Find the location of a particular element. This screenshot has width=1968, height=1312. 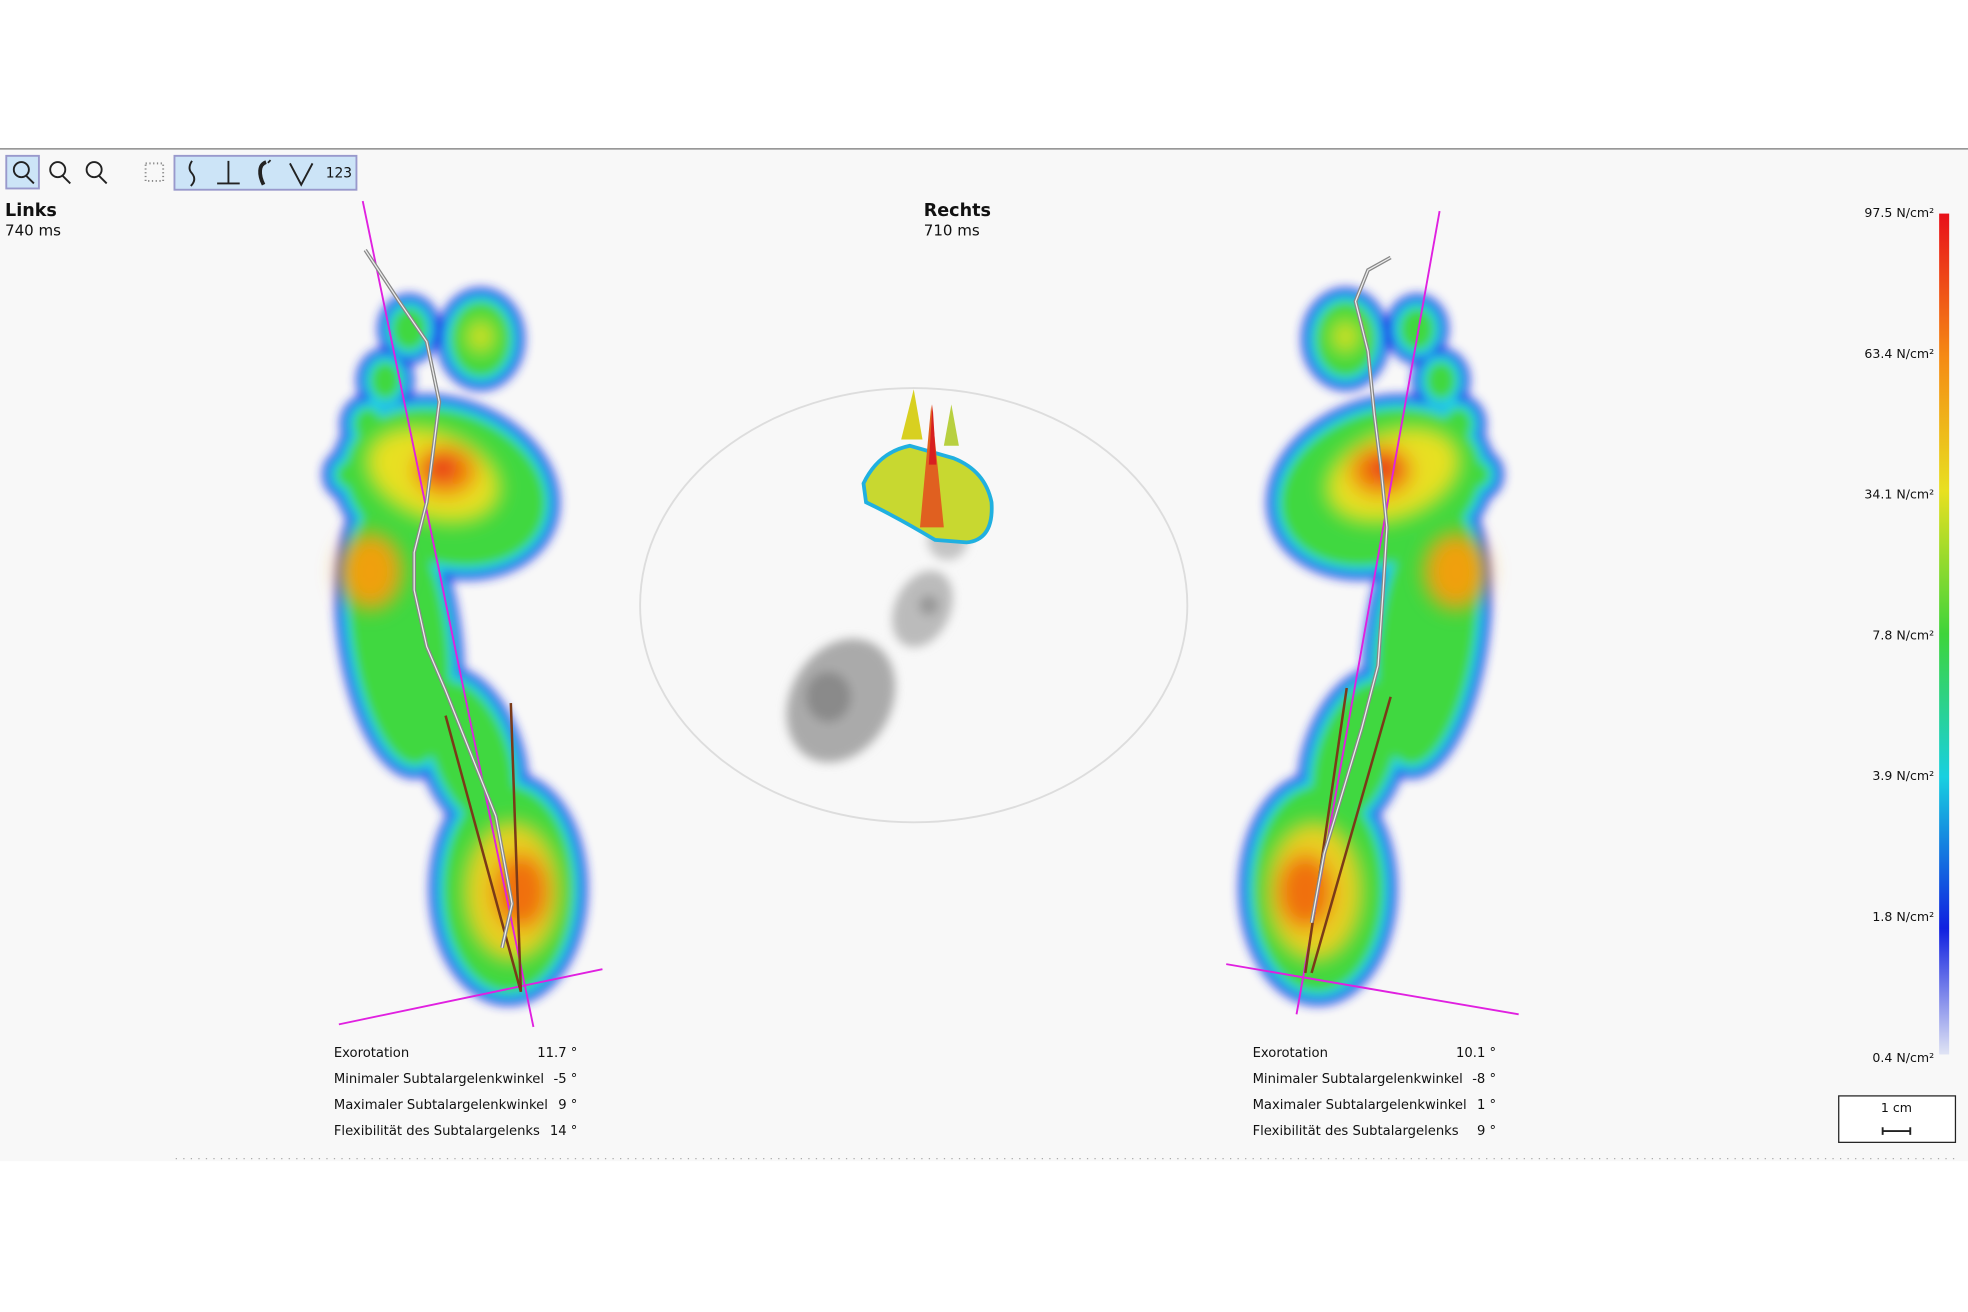

grid-toggle is located at coordinates (154, 172).